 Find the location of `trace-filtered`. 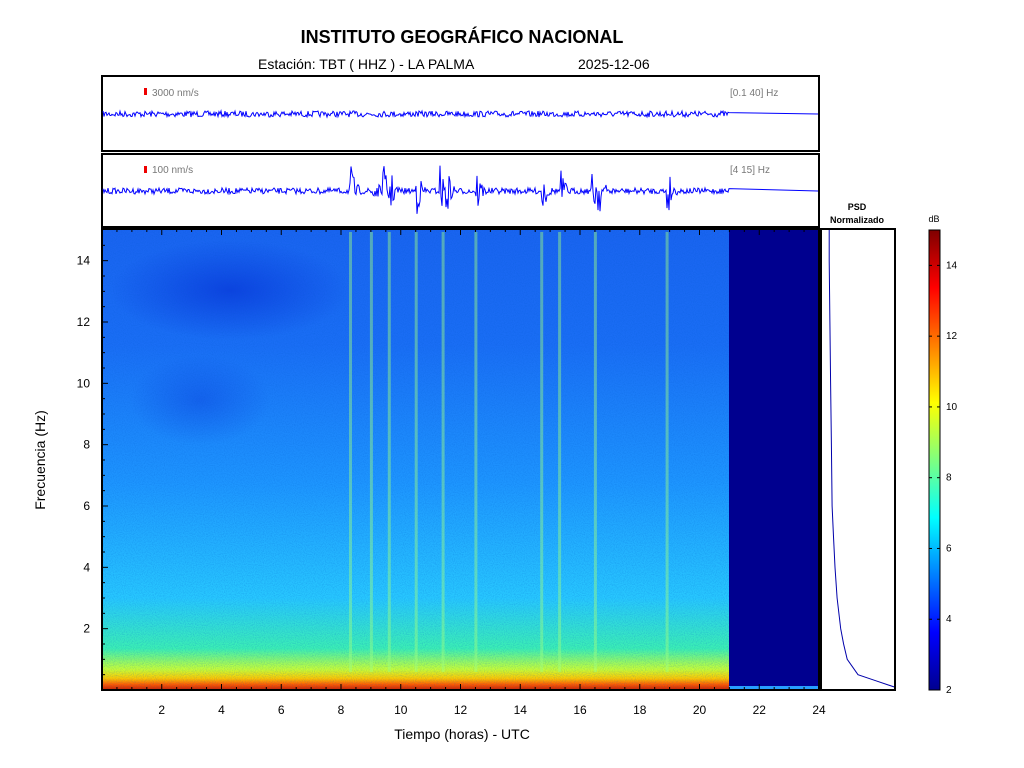

trace-filtered is located at coordinates (460, 189).